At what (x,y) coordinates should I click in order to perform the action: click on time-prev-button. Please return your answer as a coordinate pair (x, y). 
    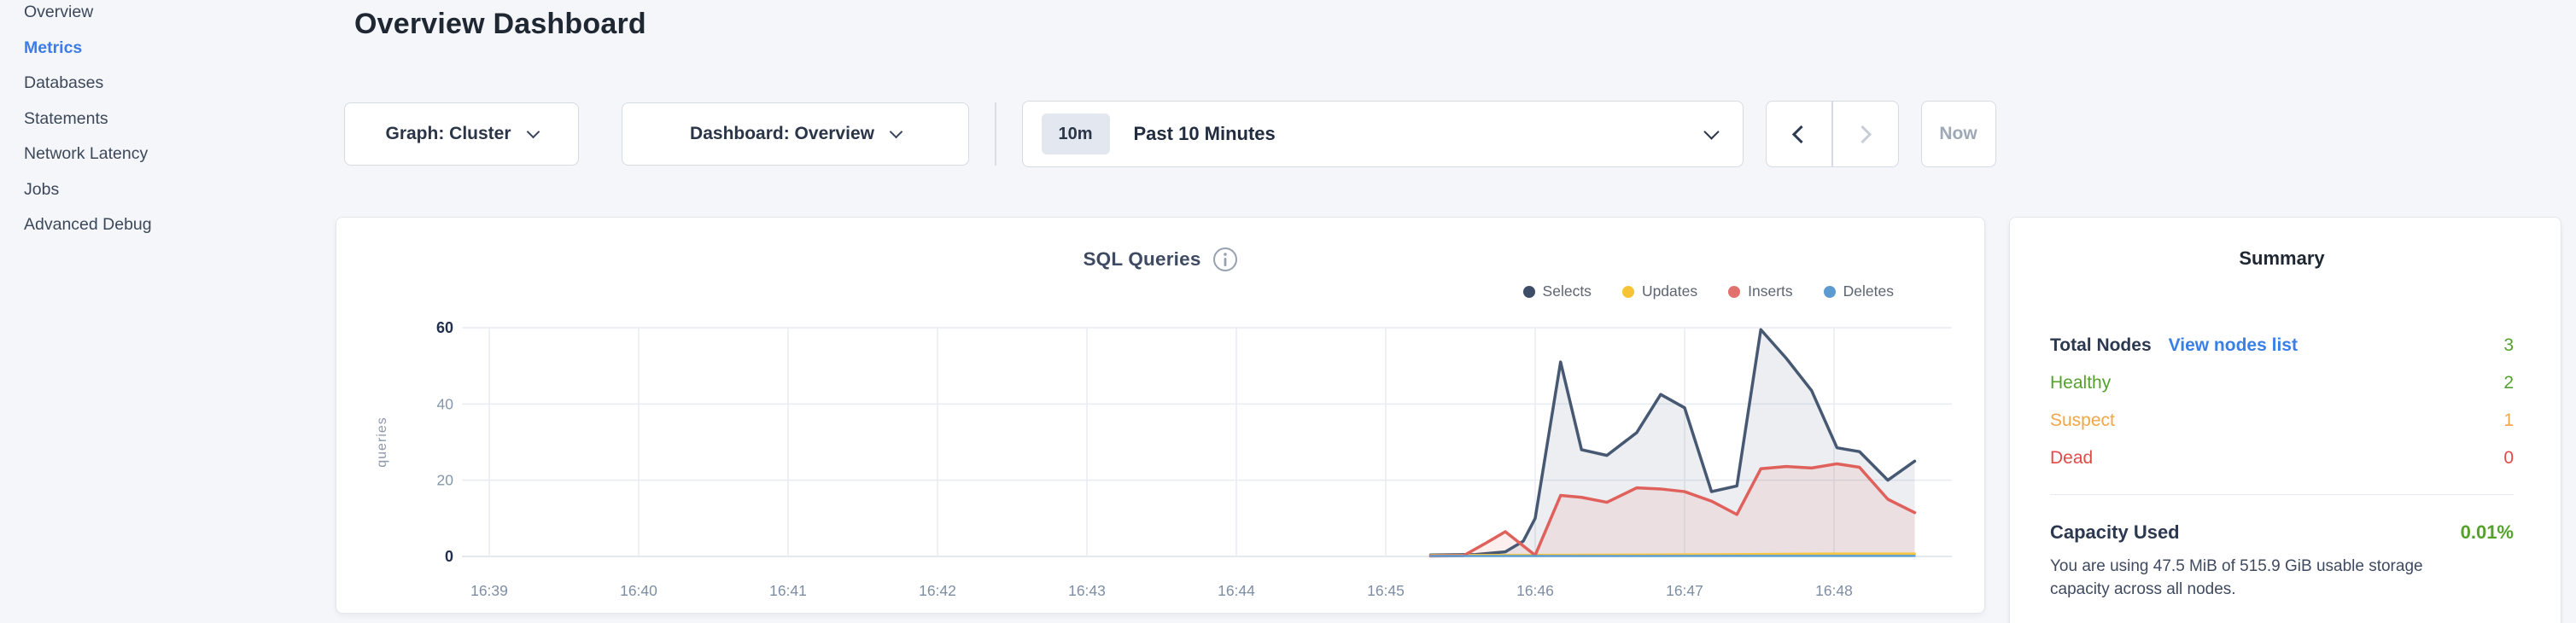
    Looking at the image, I should click on (1798, 134).